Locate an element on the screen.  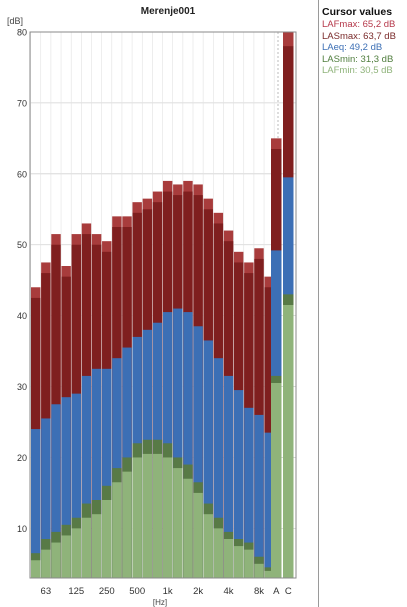
bar-lasmax-10k is located at coordinates (269, 432).